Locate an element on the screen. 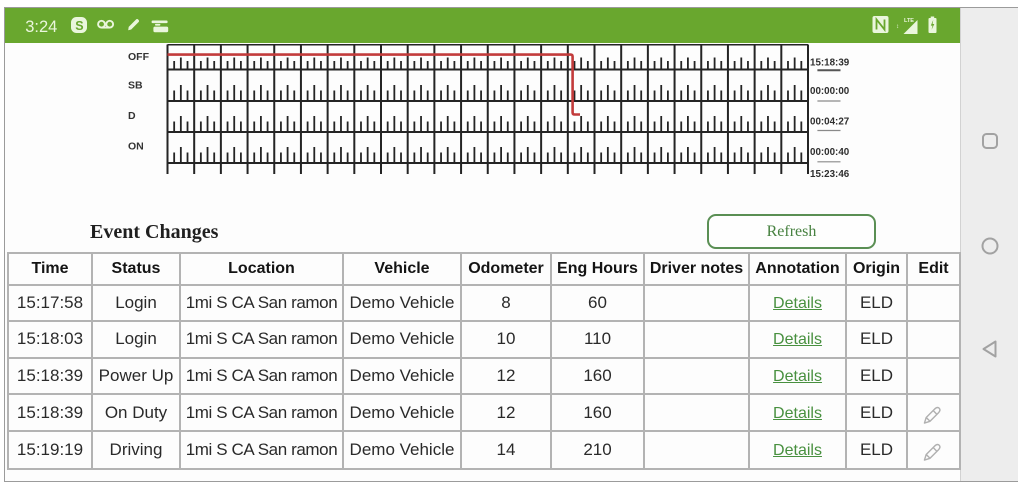 This screenshot has width=1024, height=488. svg-text: 00:00:40 is located at coordinates (830, 152).